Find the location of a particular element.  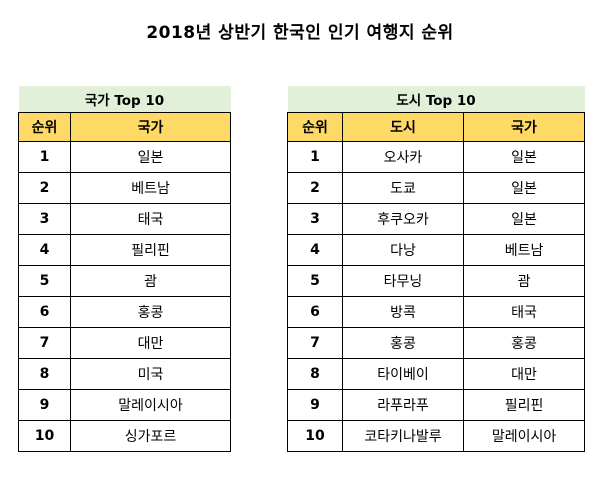

table-row: 7 대만 is located at coordinates (125, 343).